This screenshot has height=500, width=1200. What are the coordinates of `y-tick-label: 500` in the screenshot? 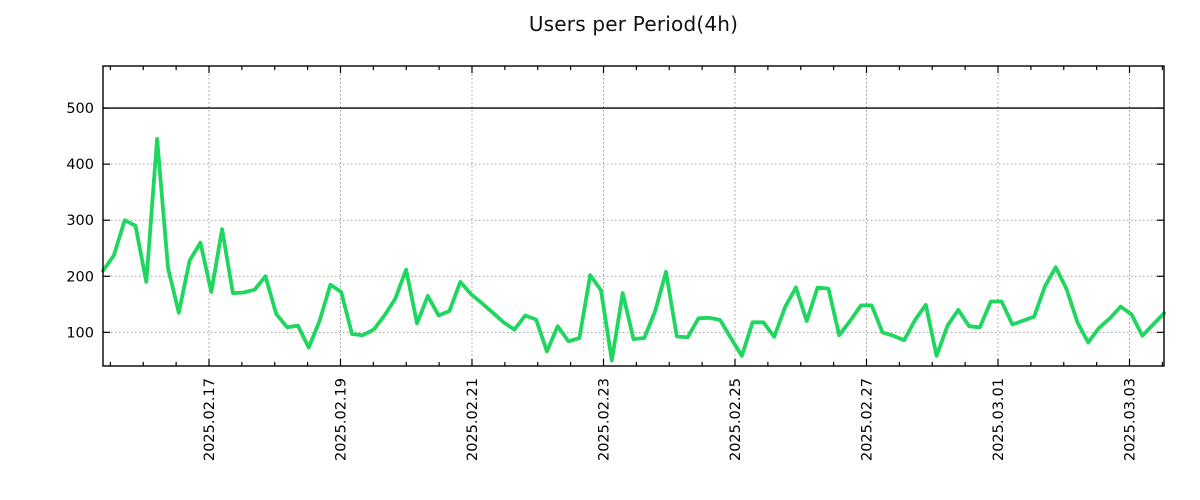 It's located at (80, 109).